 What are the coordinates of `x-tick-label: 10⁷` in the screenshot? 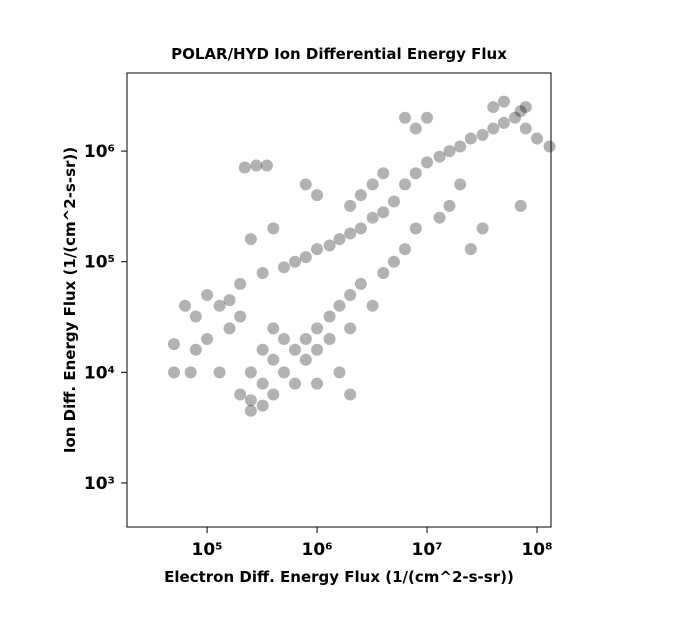 It's located at (426, 550).